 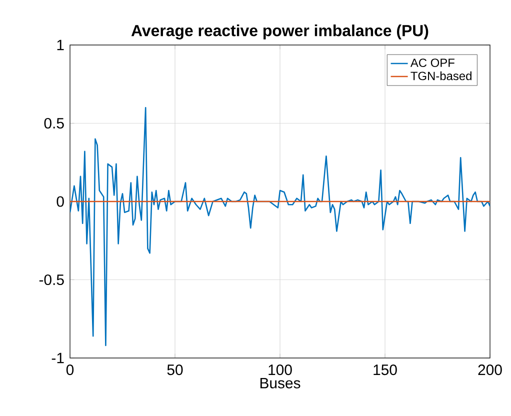 I want to click on legend-label: AC OPF, so click(x=432, y=63).